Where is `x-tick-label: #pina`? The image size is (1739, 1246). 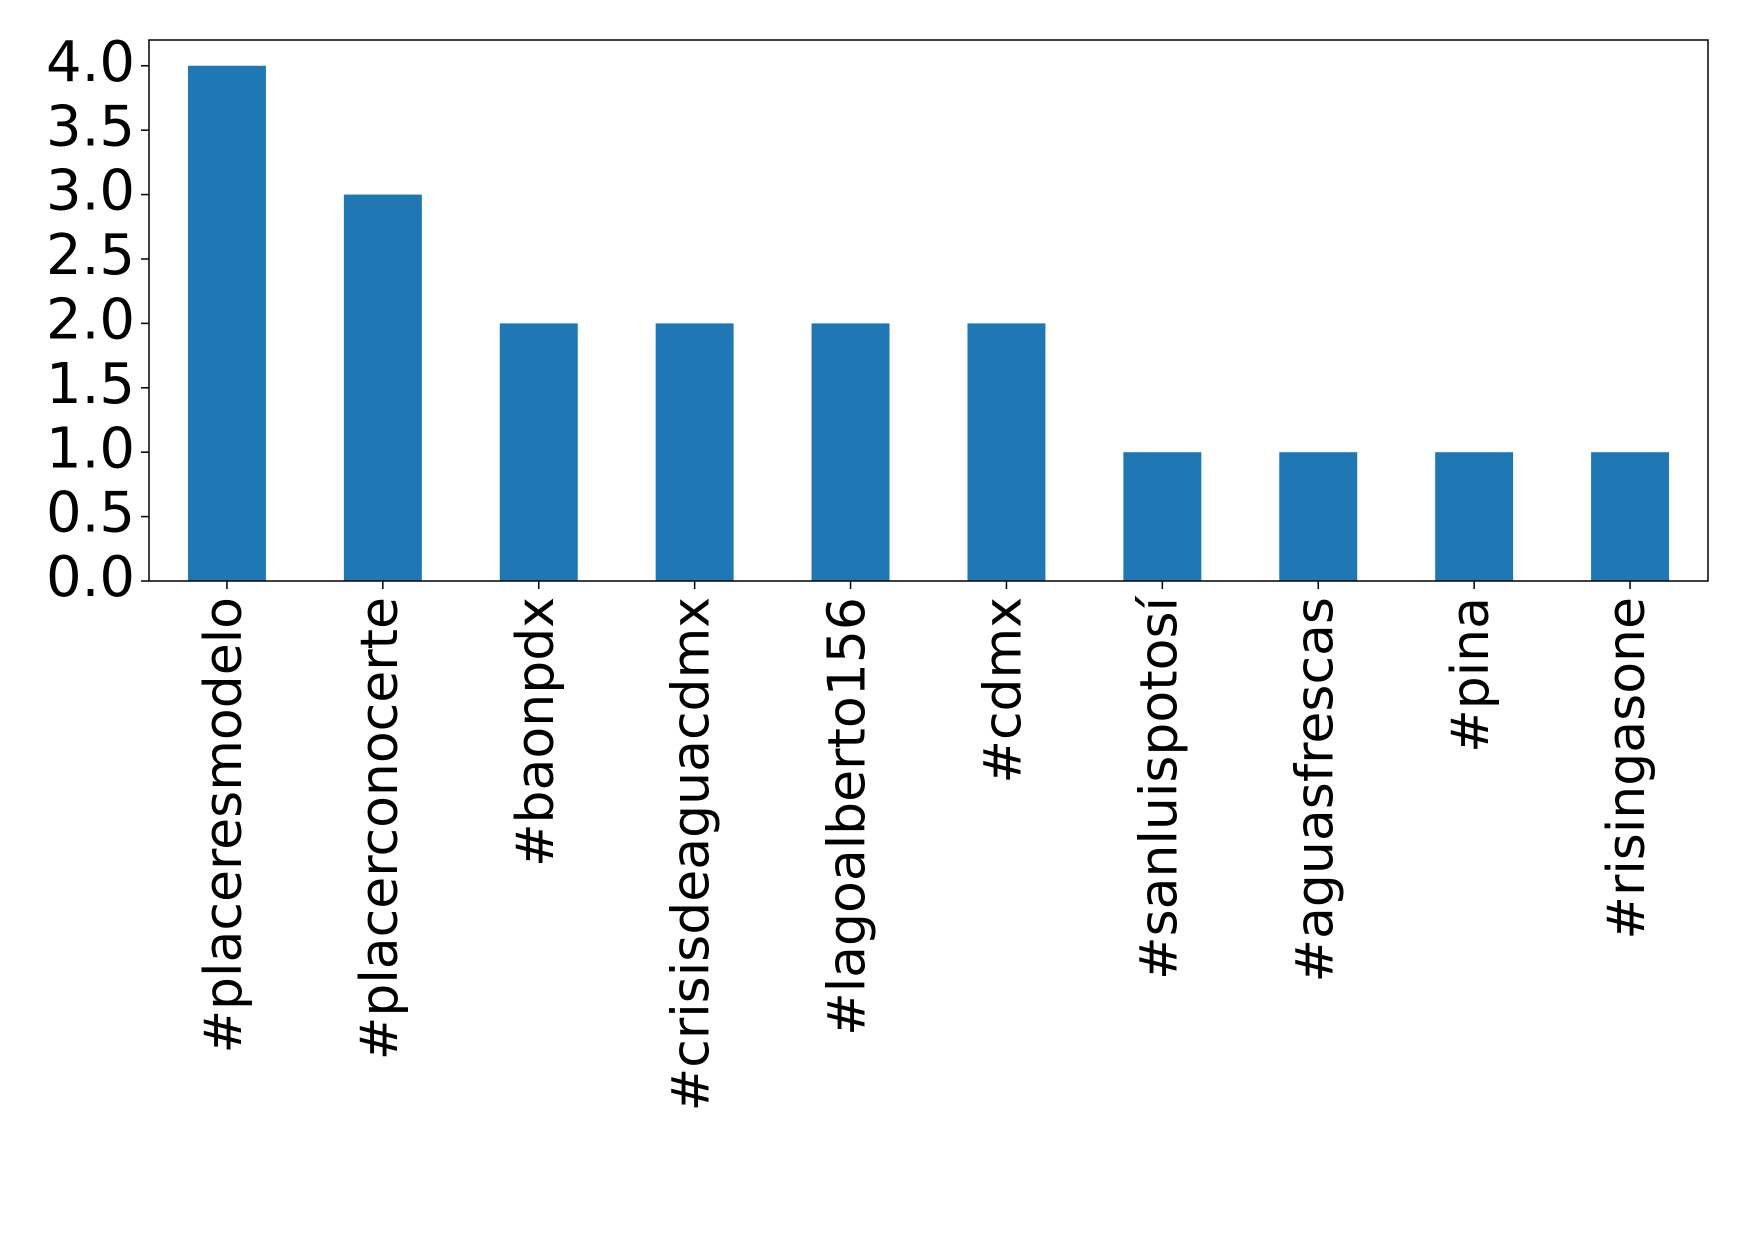 x-tick-label: #pina is located at coordinates (1471, 675).